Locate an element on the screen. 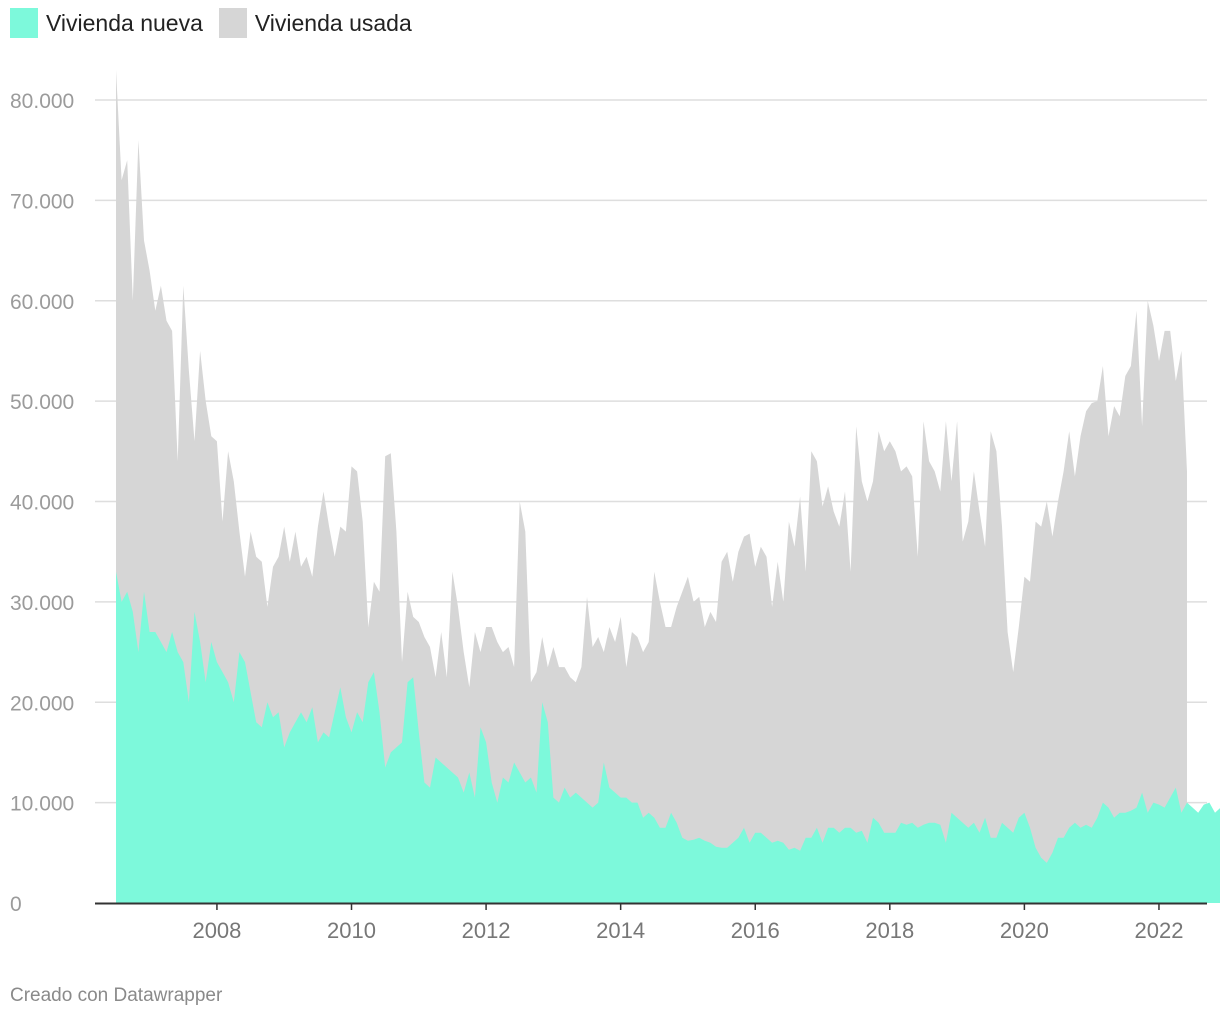 The height and width of the screenshot is (1020, 1220). x-tick-label: 2016 is located at coordinates (755, 930).